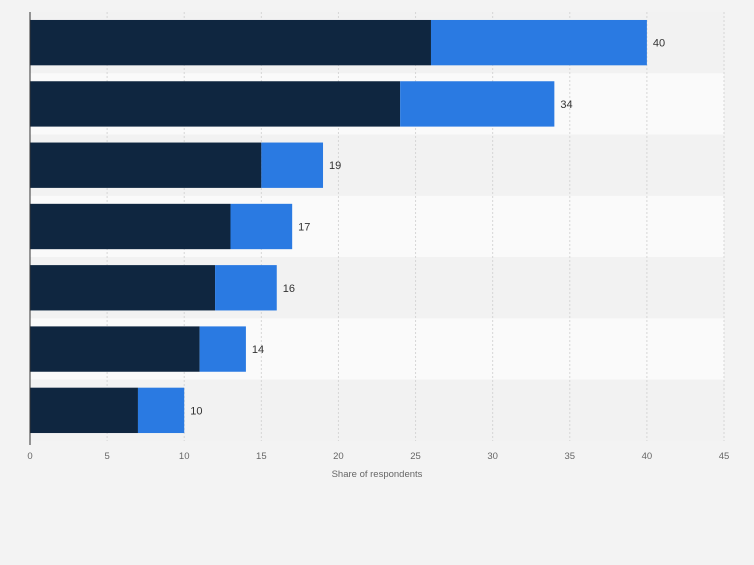 Image resolution: width=754 pixels, height=565 pixels. I want to click on x-tick-label: 5, so click(106, 456).